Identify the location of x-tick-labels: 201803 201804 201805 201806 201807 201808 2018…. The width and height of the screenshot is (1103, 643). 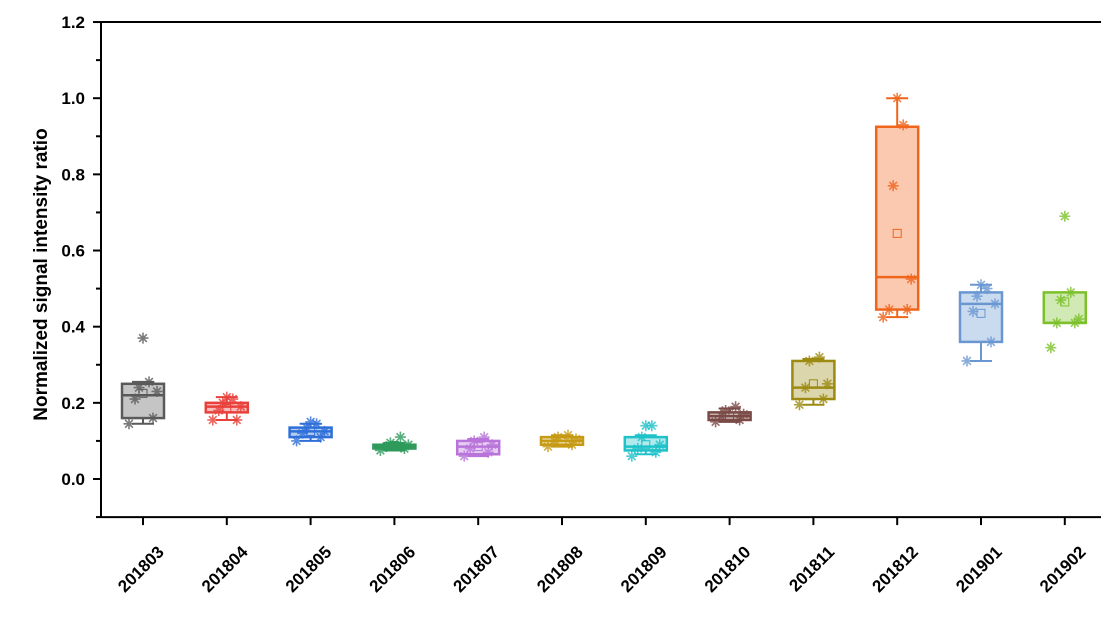
(601, 569).